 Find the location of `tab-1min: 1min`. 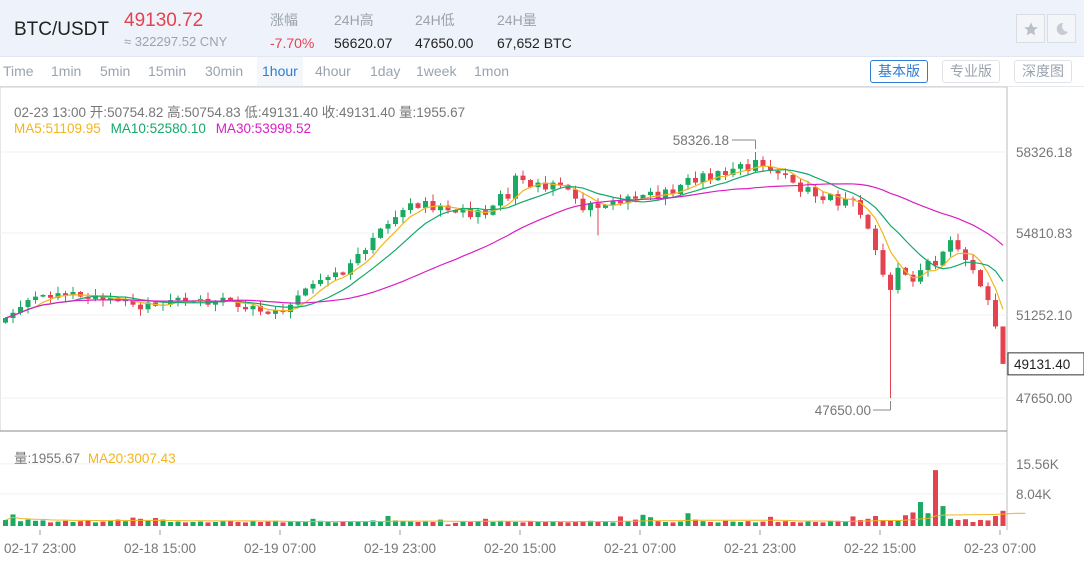

tab-1min: 1min is located at coordinates (66, 71).